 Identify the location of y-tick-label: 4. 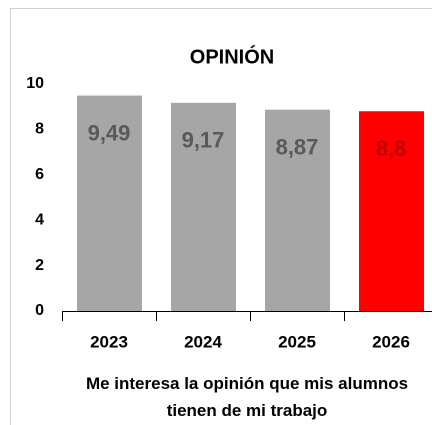
(39, 219).